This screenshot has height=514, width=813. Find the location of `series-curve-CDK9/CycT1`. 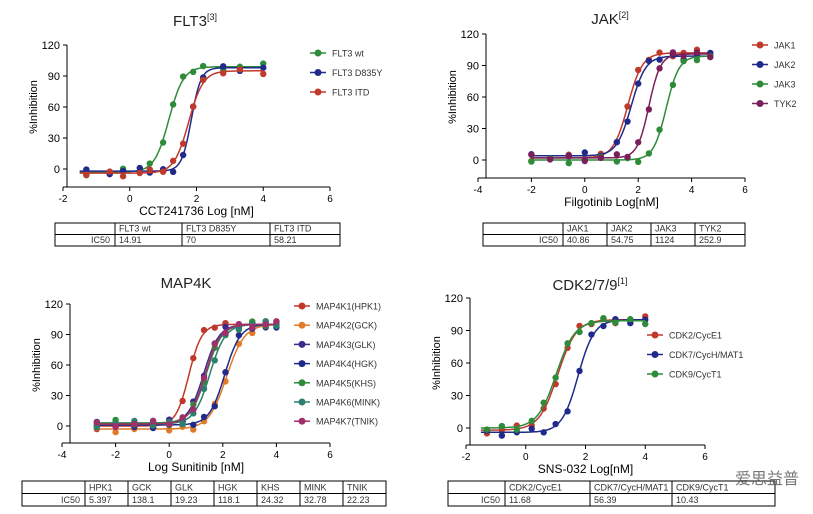

series-curve-CDK9/CycT1 is located at coordinates (563, 374).